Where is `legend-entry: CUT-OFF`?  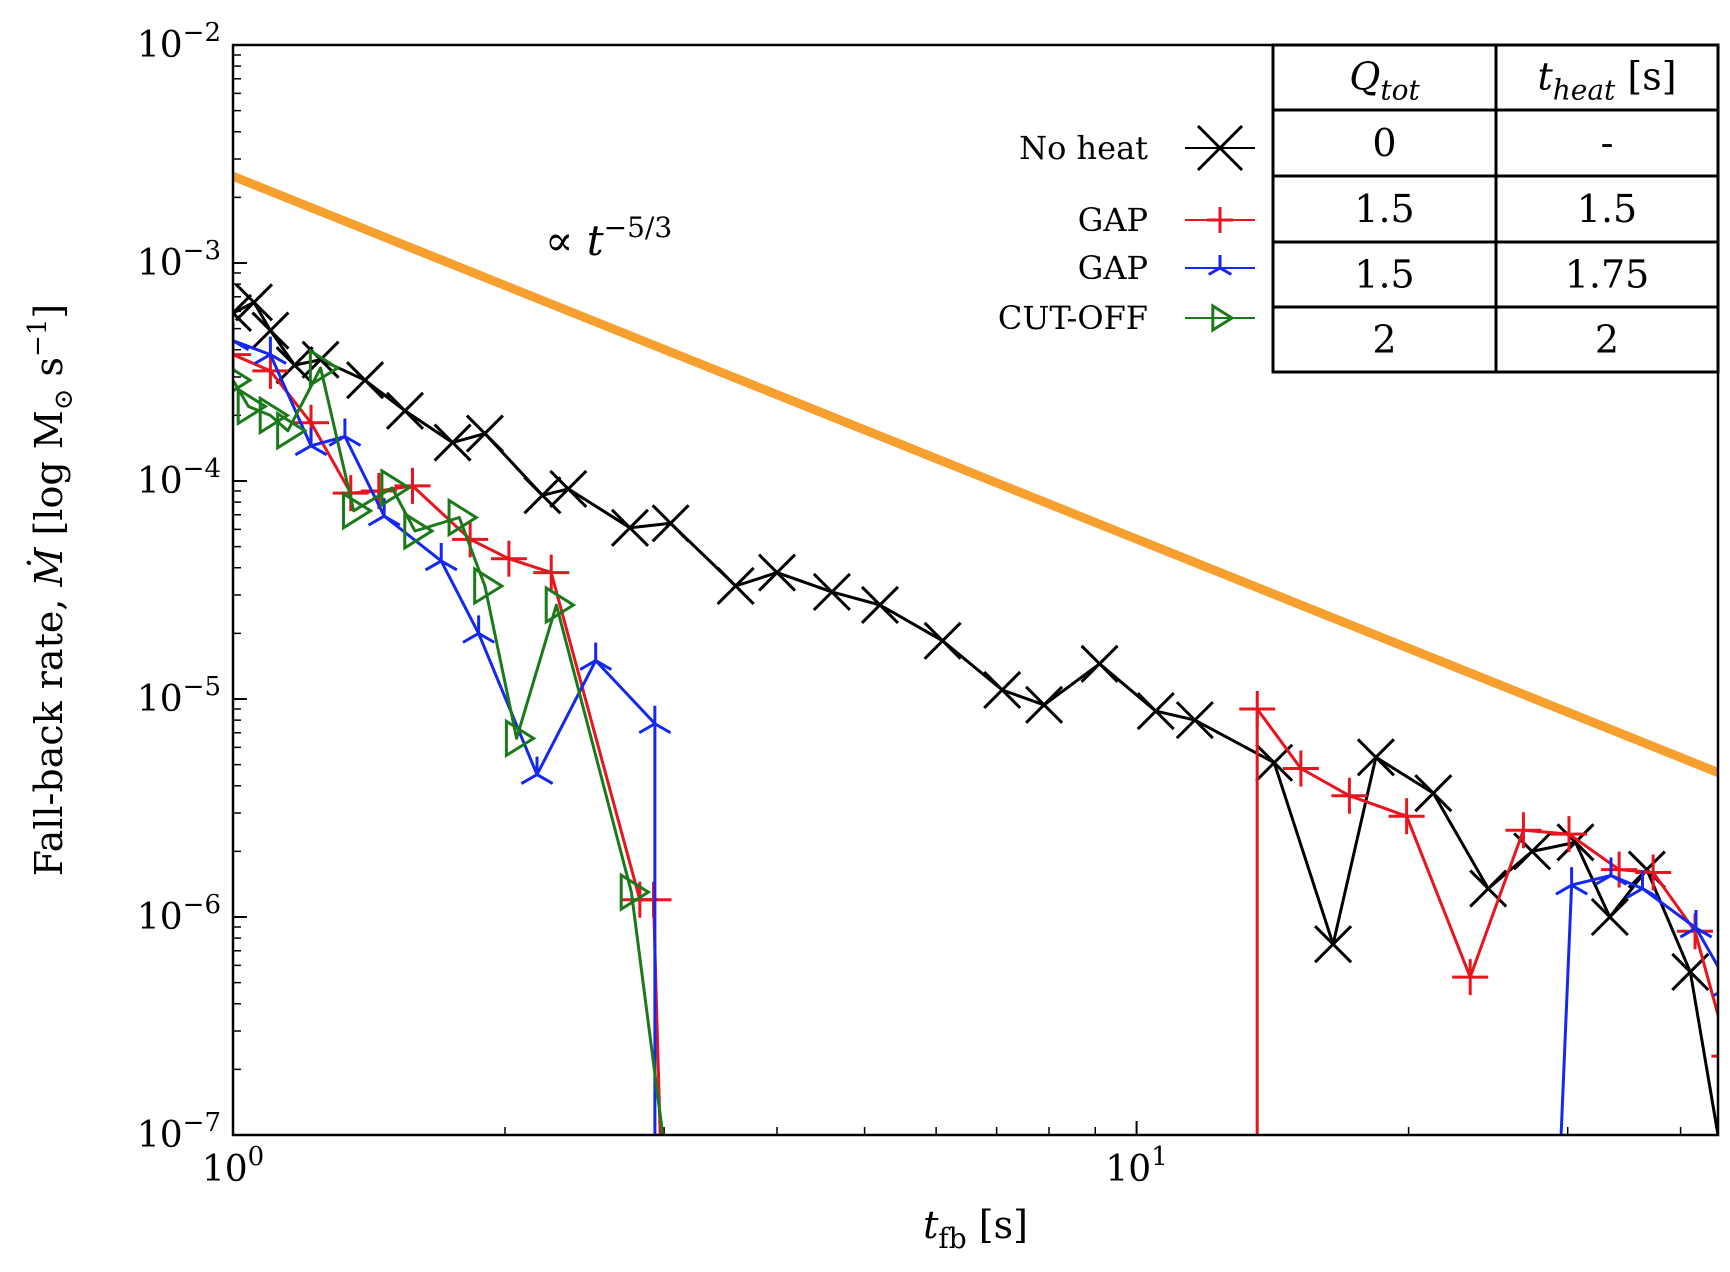 legend-entry: CUT-OFF is located at coordinates (1126, 318).